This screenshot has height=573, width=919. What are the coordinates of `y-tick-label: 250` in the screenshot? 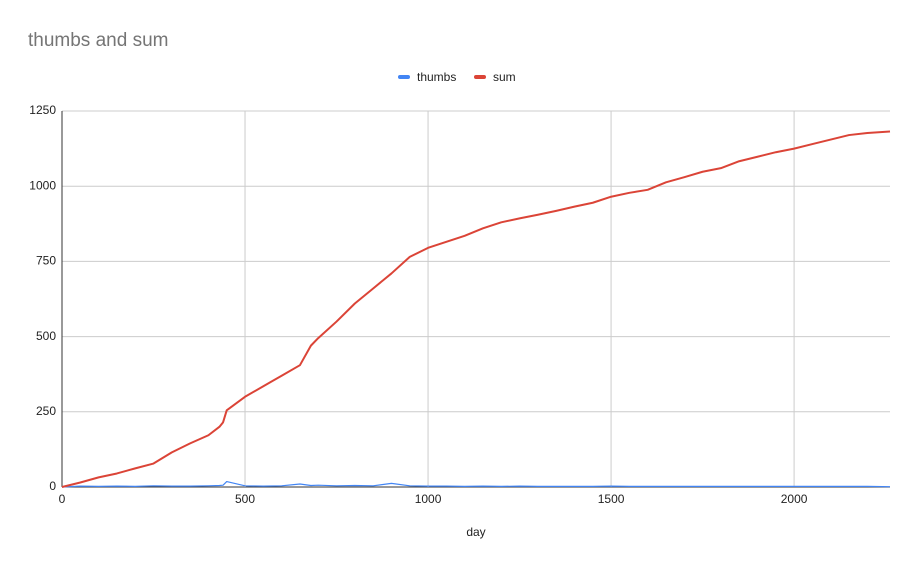 It's located at (46, 411).